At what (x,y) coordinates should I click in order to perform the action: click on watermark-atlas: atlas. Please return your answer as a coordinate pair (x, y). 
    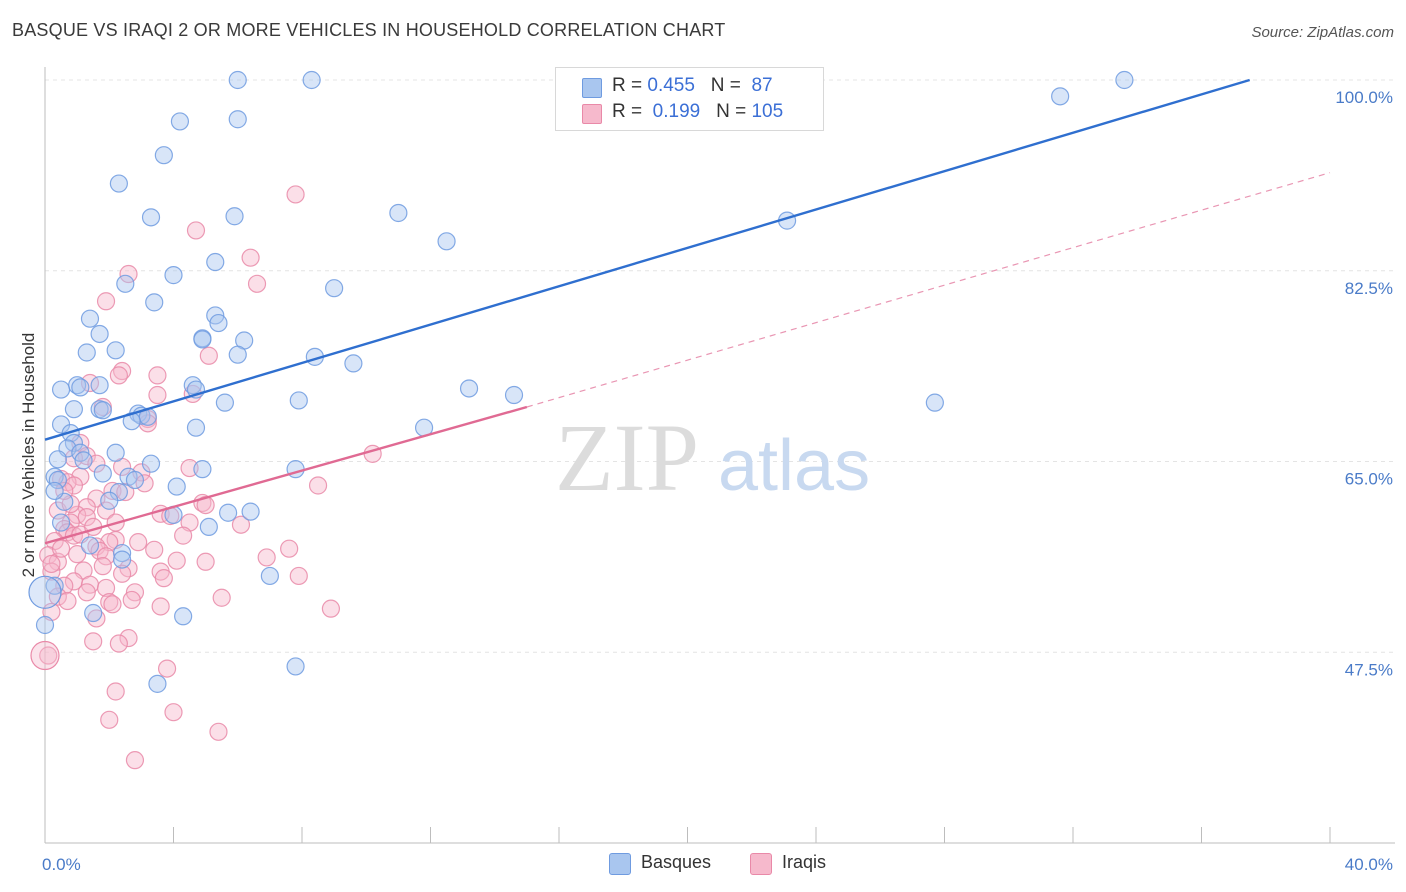
    Looking at the image, I should click on (794, 466).